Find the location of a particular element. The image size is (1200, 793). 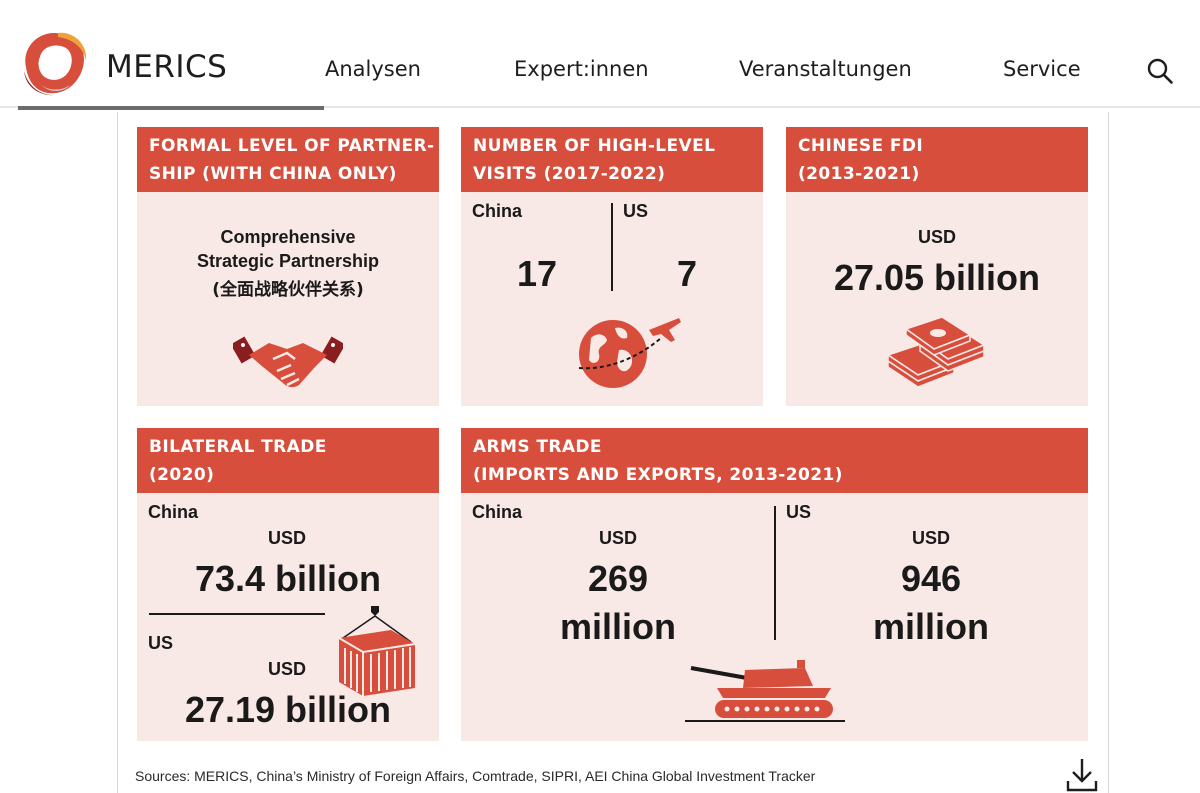

title-line: (2013-2021) is located at coordinates (859, 174).